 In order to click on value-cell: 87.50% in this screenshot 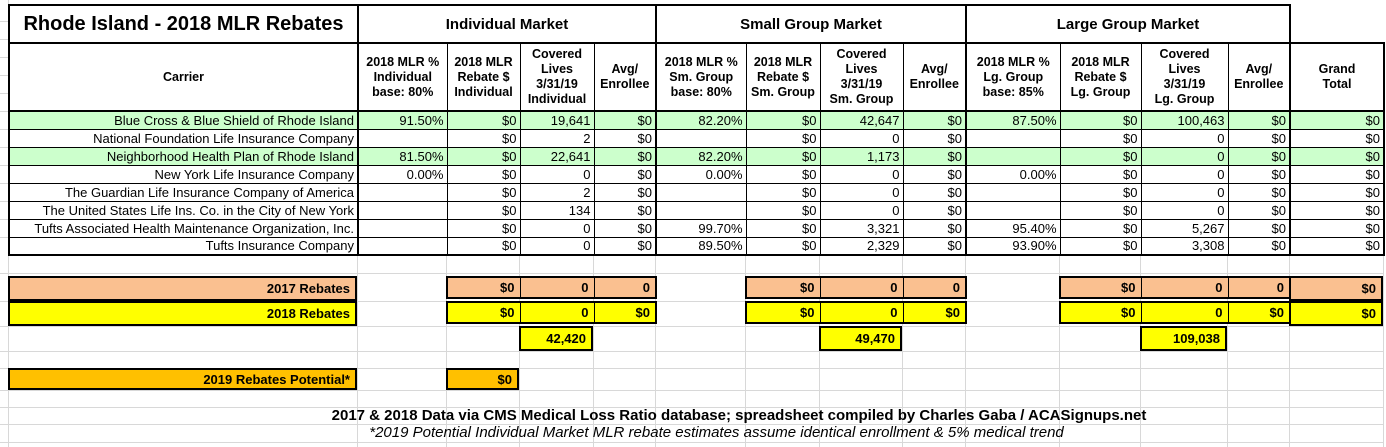, I will do `click(1013, 120)`.